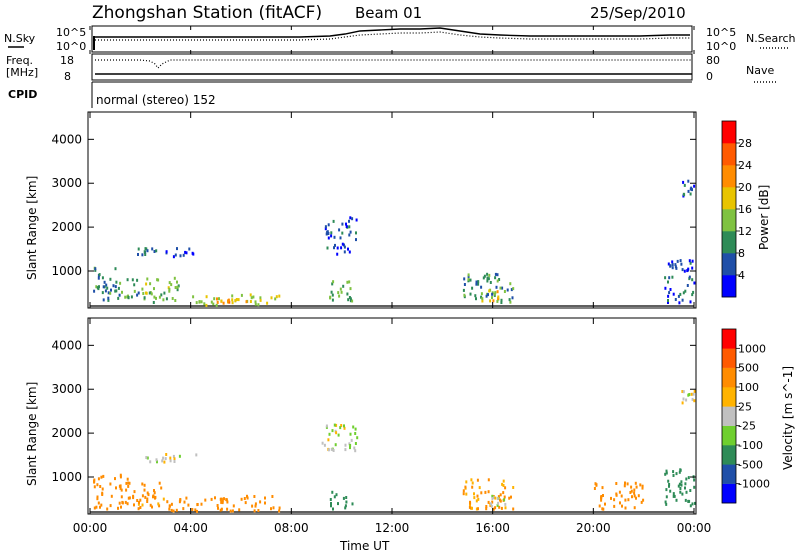 The image size is (800, 554). What do you see at coordinates (392, 528) in the screenshot?
I see `x-tick-label: 12:00` at bounding box center [392, 528].